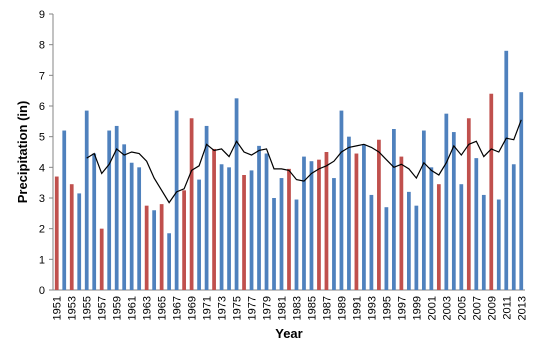  I want to click on y-tick-label: 9, so click(42, 15).